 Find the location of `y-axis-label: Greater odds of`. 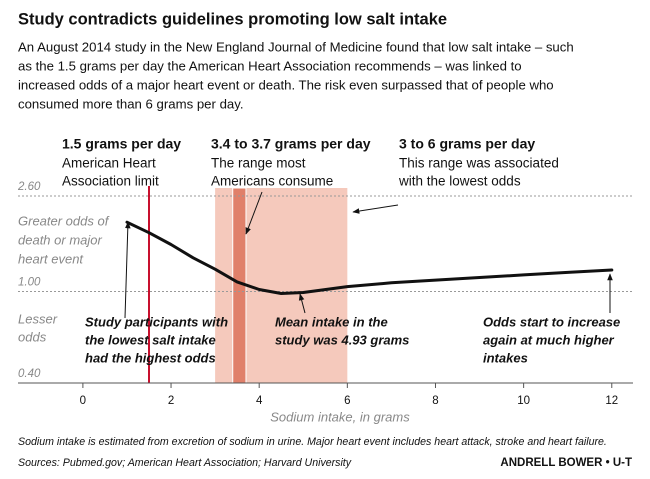

y-axis-label: Greater odds of is located at coordinates (64, 220).